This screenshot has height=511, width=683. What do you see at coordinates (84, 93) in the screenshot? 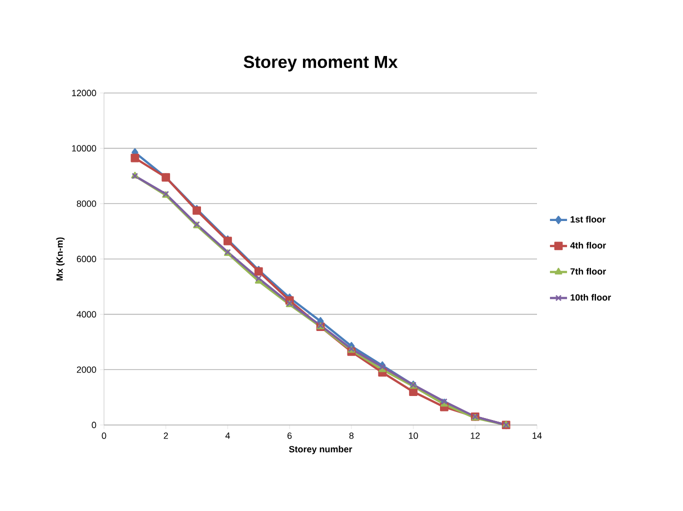
I see `y-tick-label: 12000` at bounding box center [84, 93].